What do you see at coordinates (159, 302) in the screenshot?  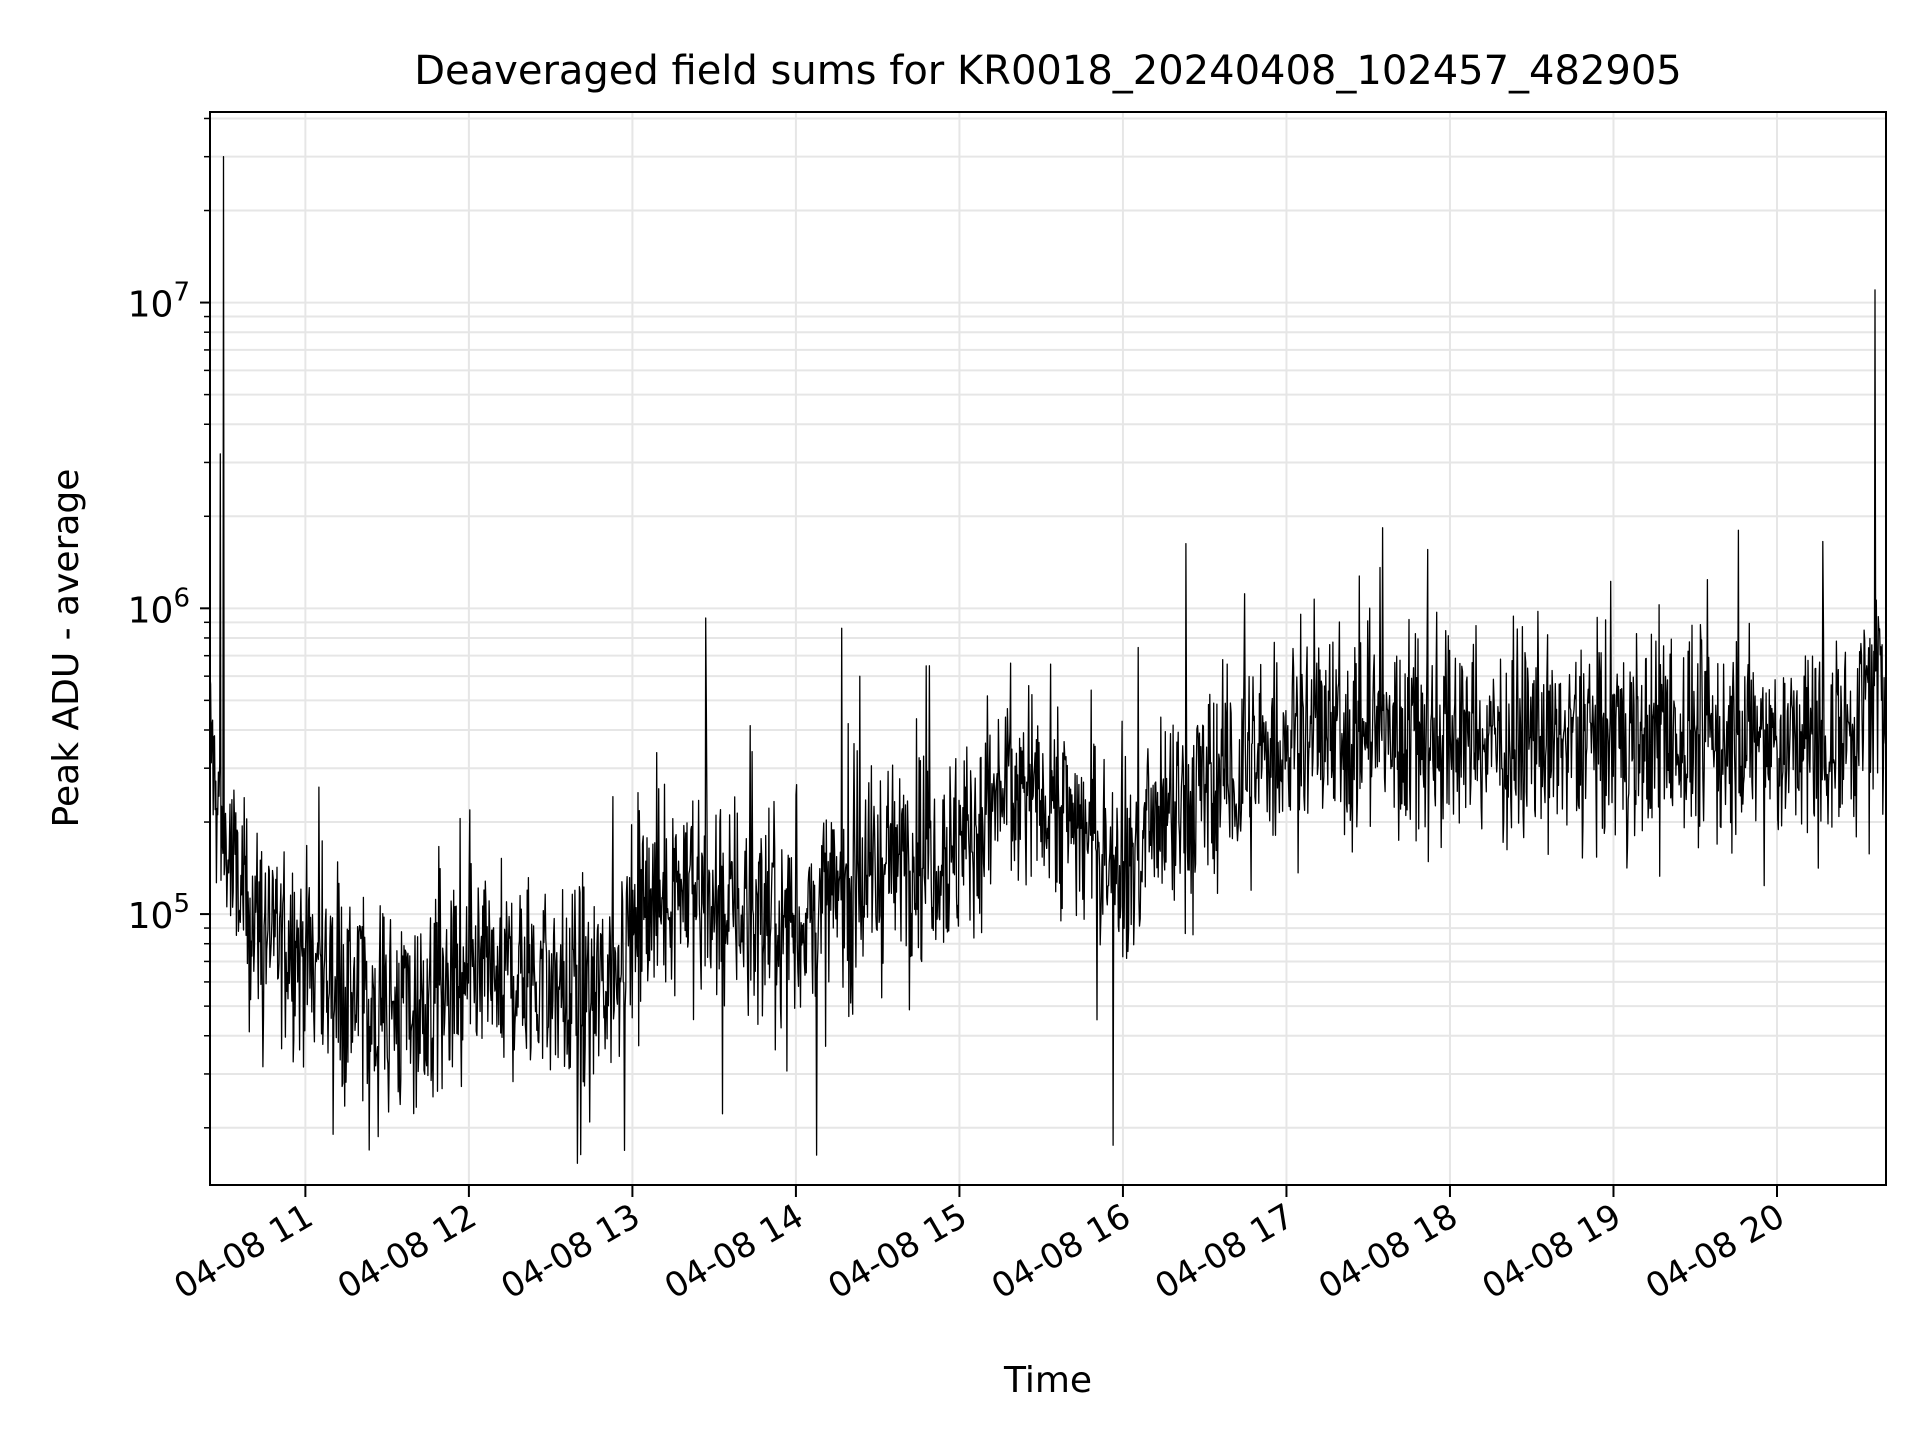 I see `y-tick-label: 10⁷` at bounding box center [159, 302].